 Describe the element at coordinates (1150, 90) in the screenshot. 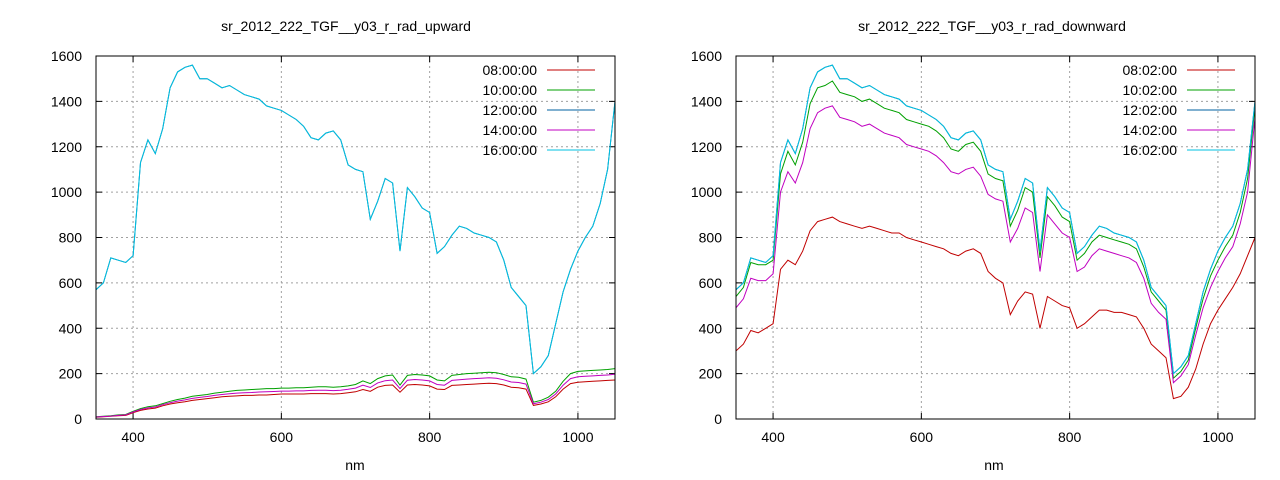

I see `legend-label: 10:02:00` at that location.